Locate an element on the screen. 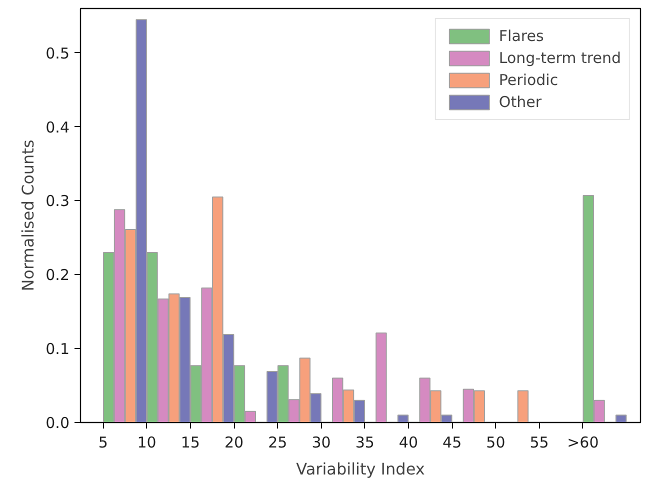 This screenshot has height=487, width=646. y-tick-label: 0.3 is located at coordinates (58, 201).